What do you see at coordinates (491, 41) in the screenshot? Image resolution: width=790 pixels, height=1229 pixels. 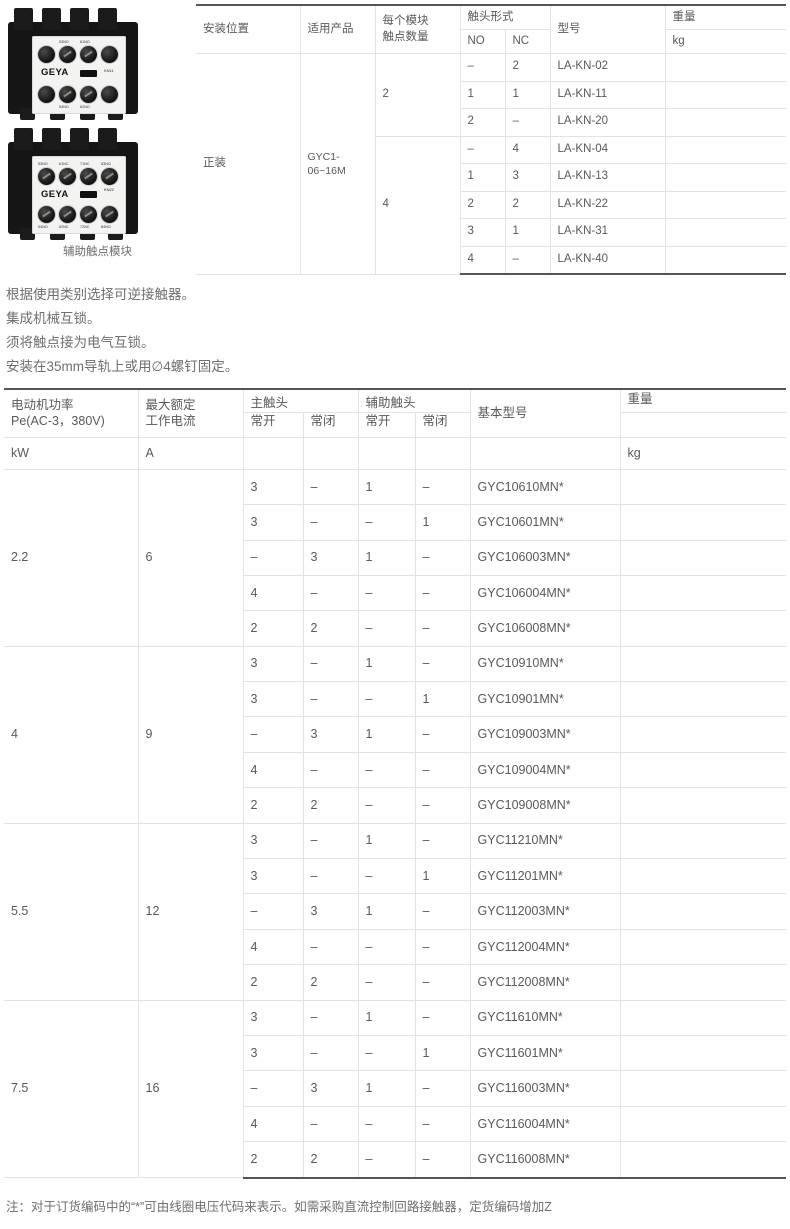 I see `table-subheader-row: NO NC kg` at bounding box center [491, 41].